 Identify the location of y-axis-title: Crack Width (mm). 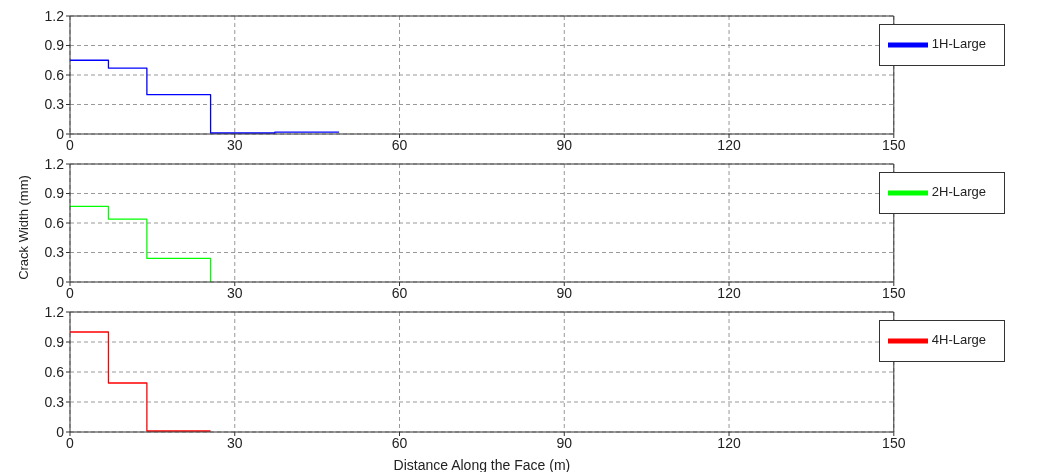
(23, 228).